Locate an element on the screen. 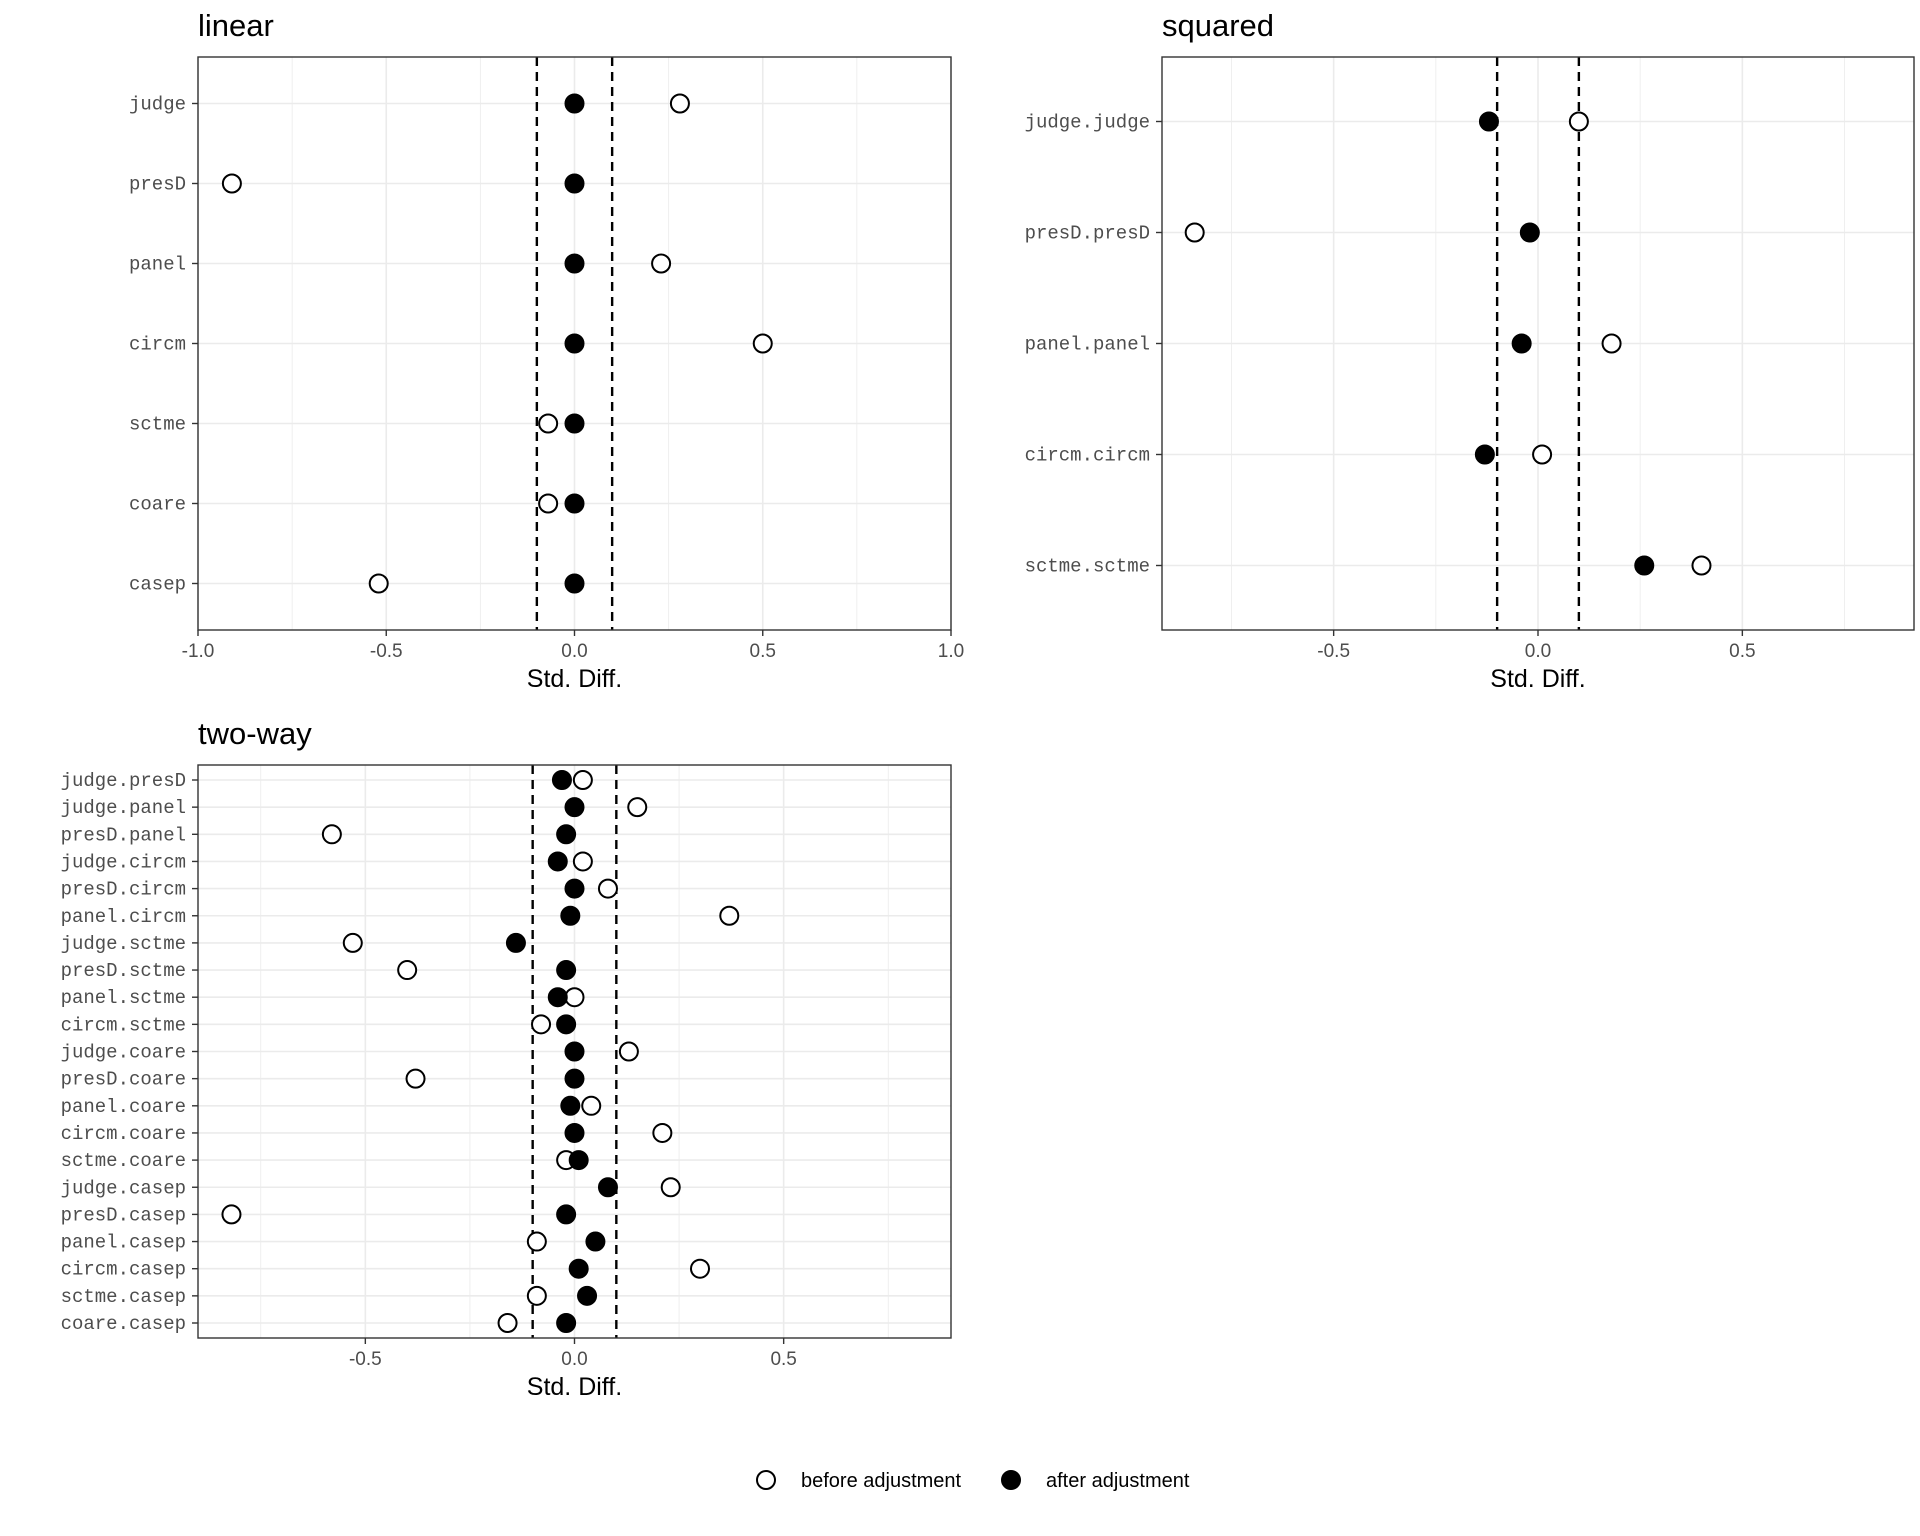 The width and height of the screenshot is (1920, 1536). y-tick-label: sctme.coare is located at coordinates (123, 1161).